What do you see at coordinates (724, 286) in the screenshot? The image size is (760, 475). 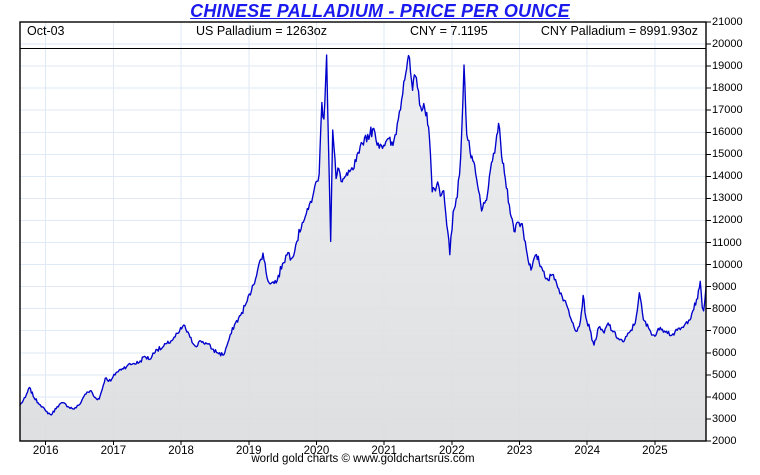 I see `y-tick-label: 9000` at bounding box center [724, 286].